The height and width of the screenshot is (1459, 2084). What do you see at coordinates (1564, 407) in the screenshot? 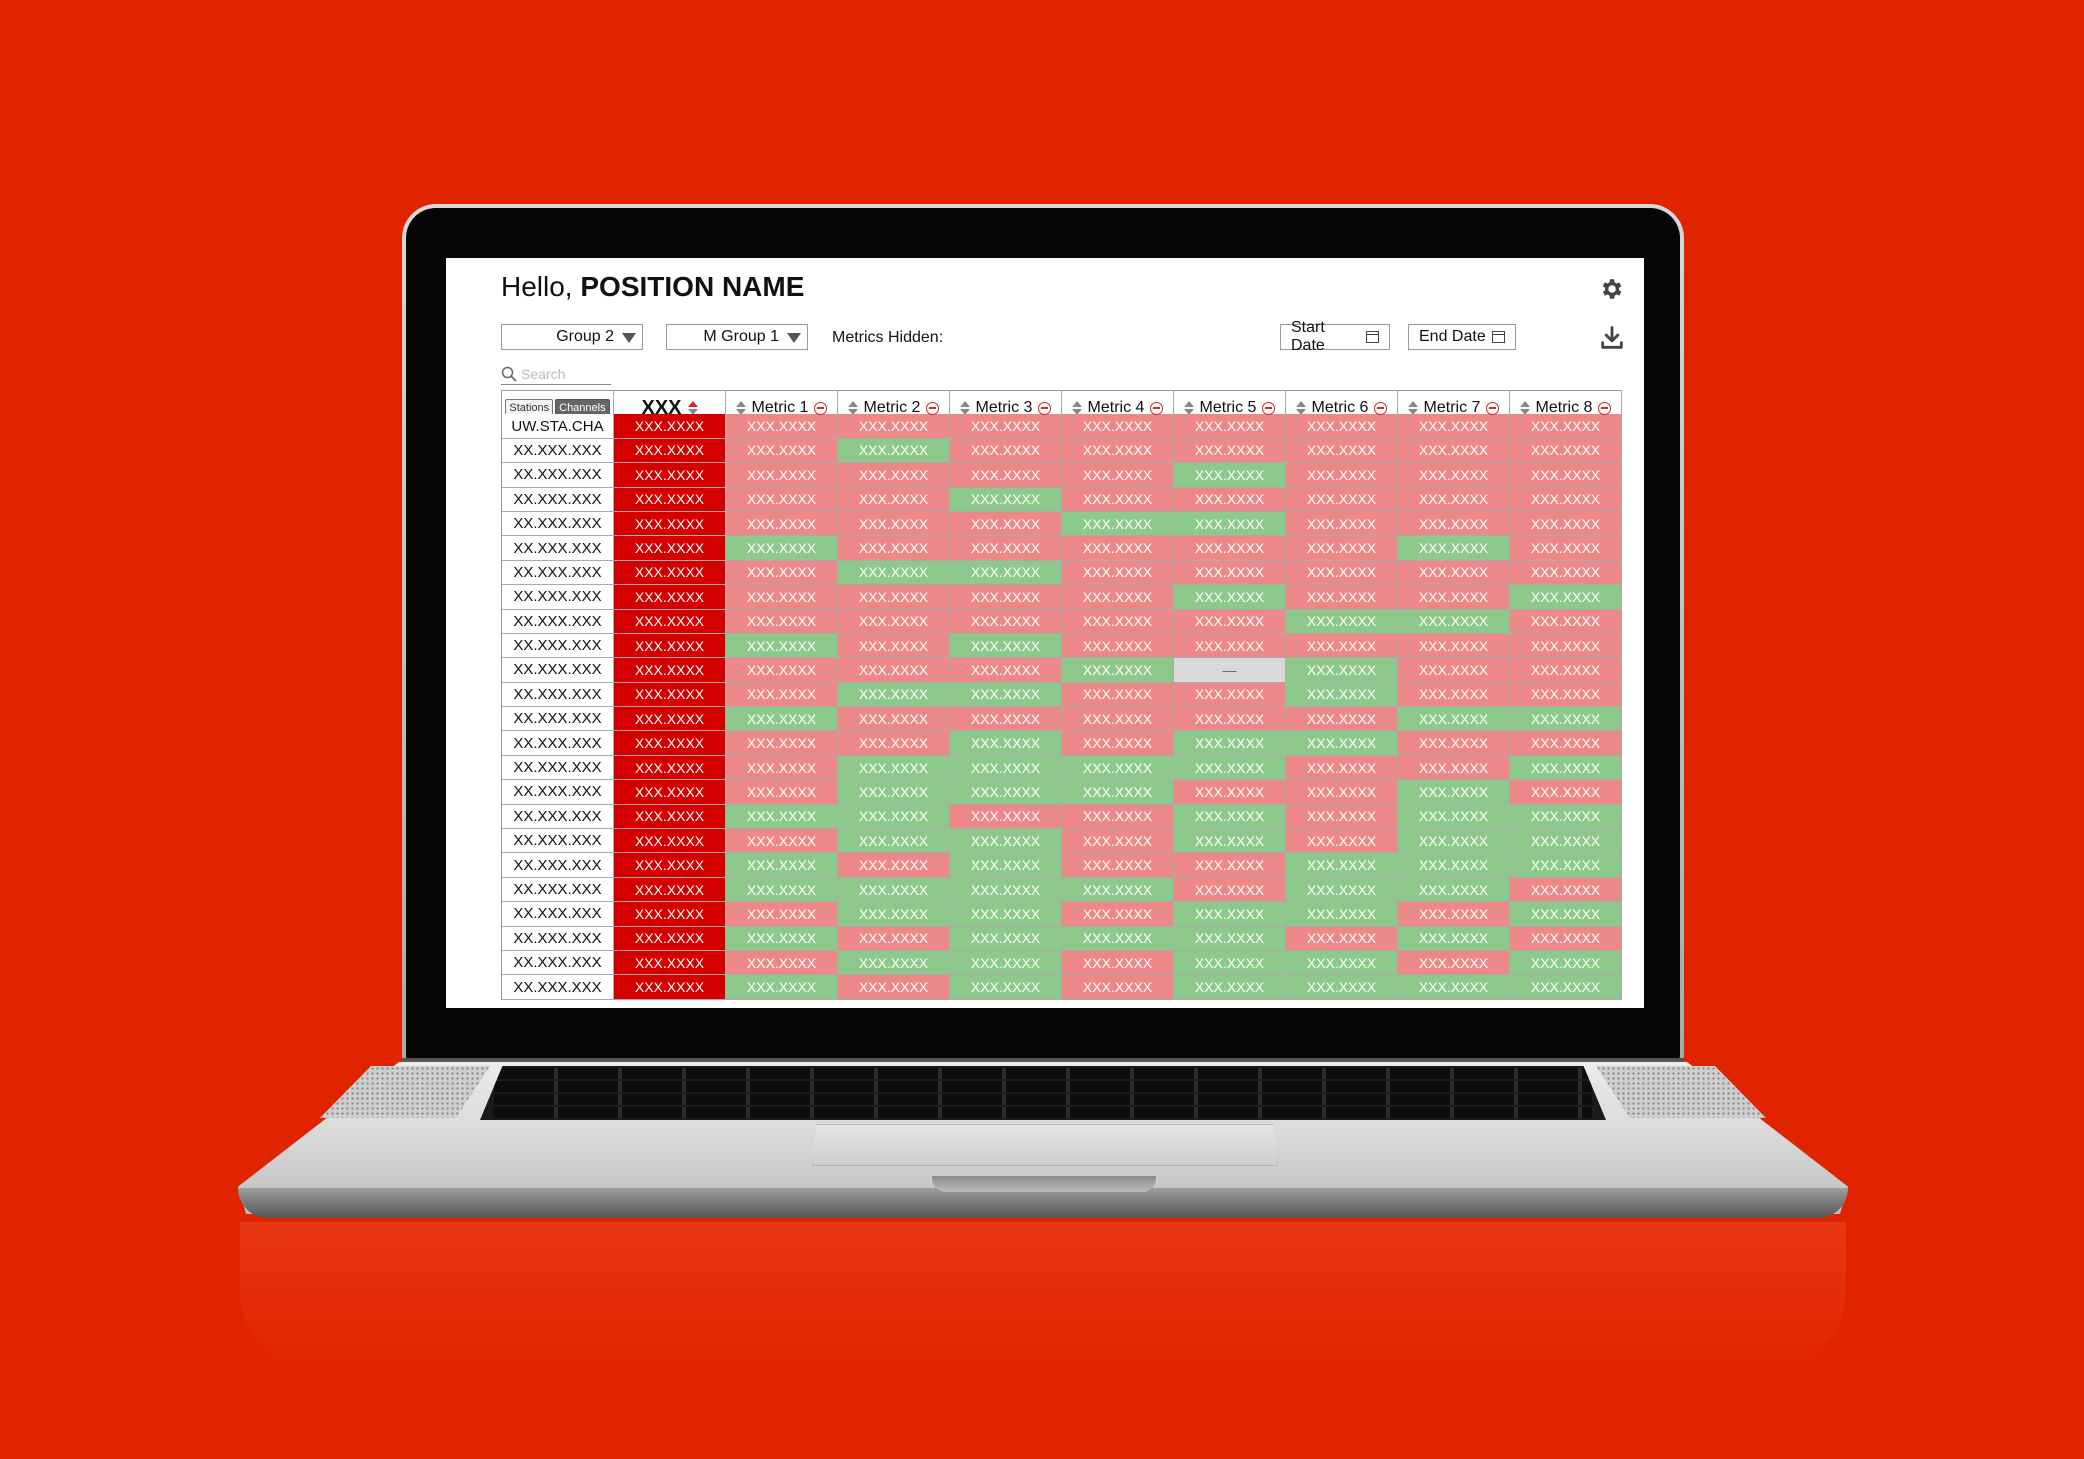
I see `metric-header-label: Metric 8` at bounding box center [1564, 407].